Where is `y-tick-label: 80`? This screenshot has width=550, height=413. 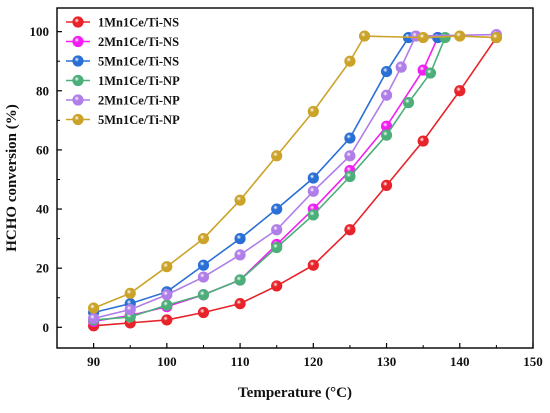
y-tick-label: 80 is located at coordinates (42, 90).